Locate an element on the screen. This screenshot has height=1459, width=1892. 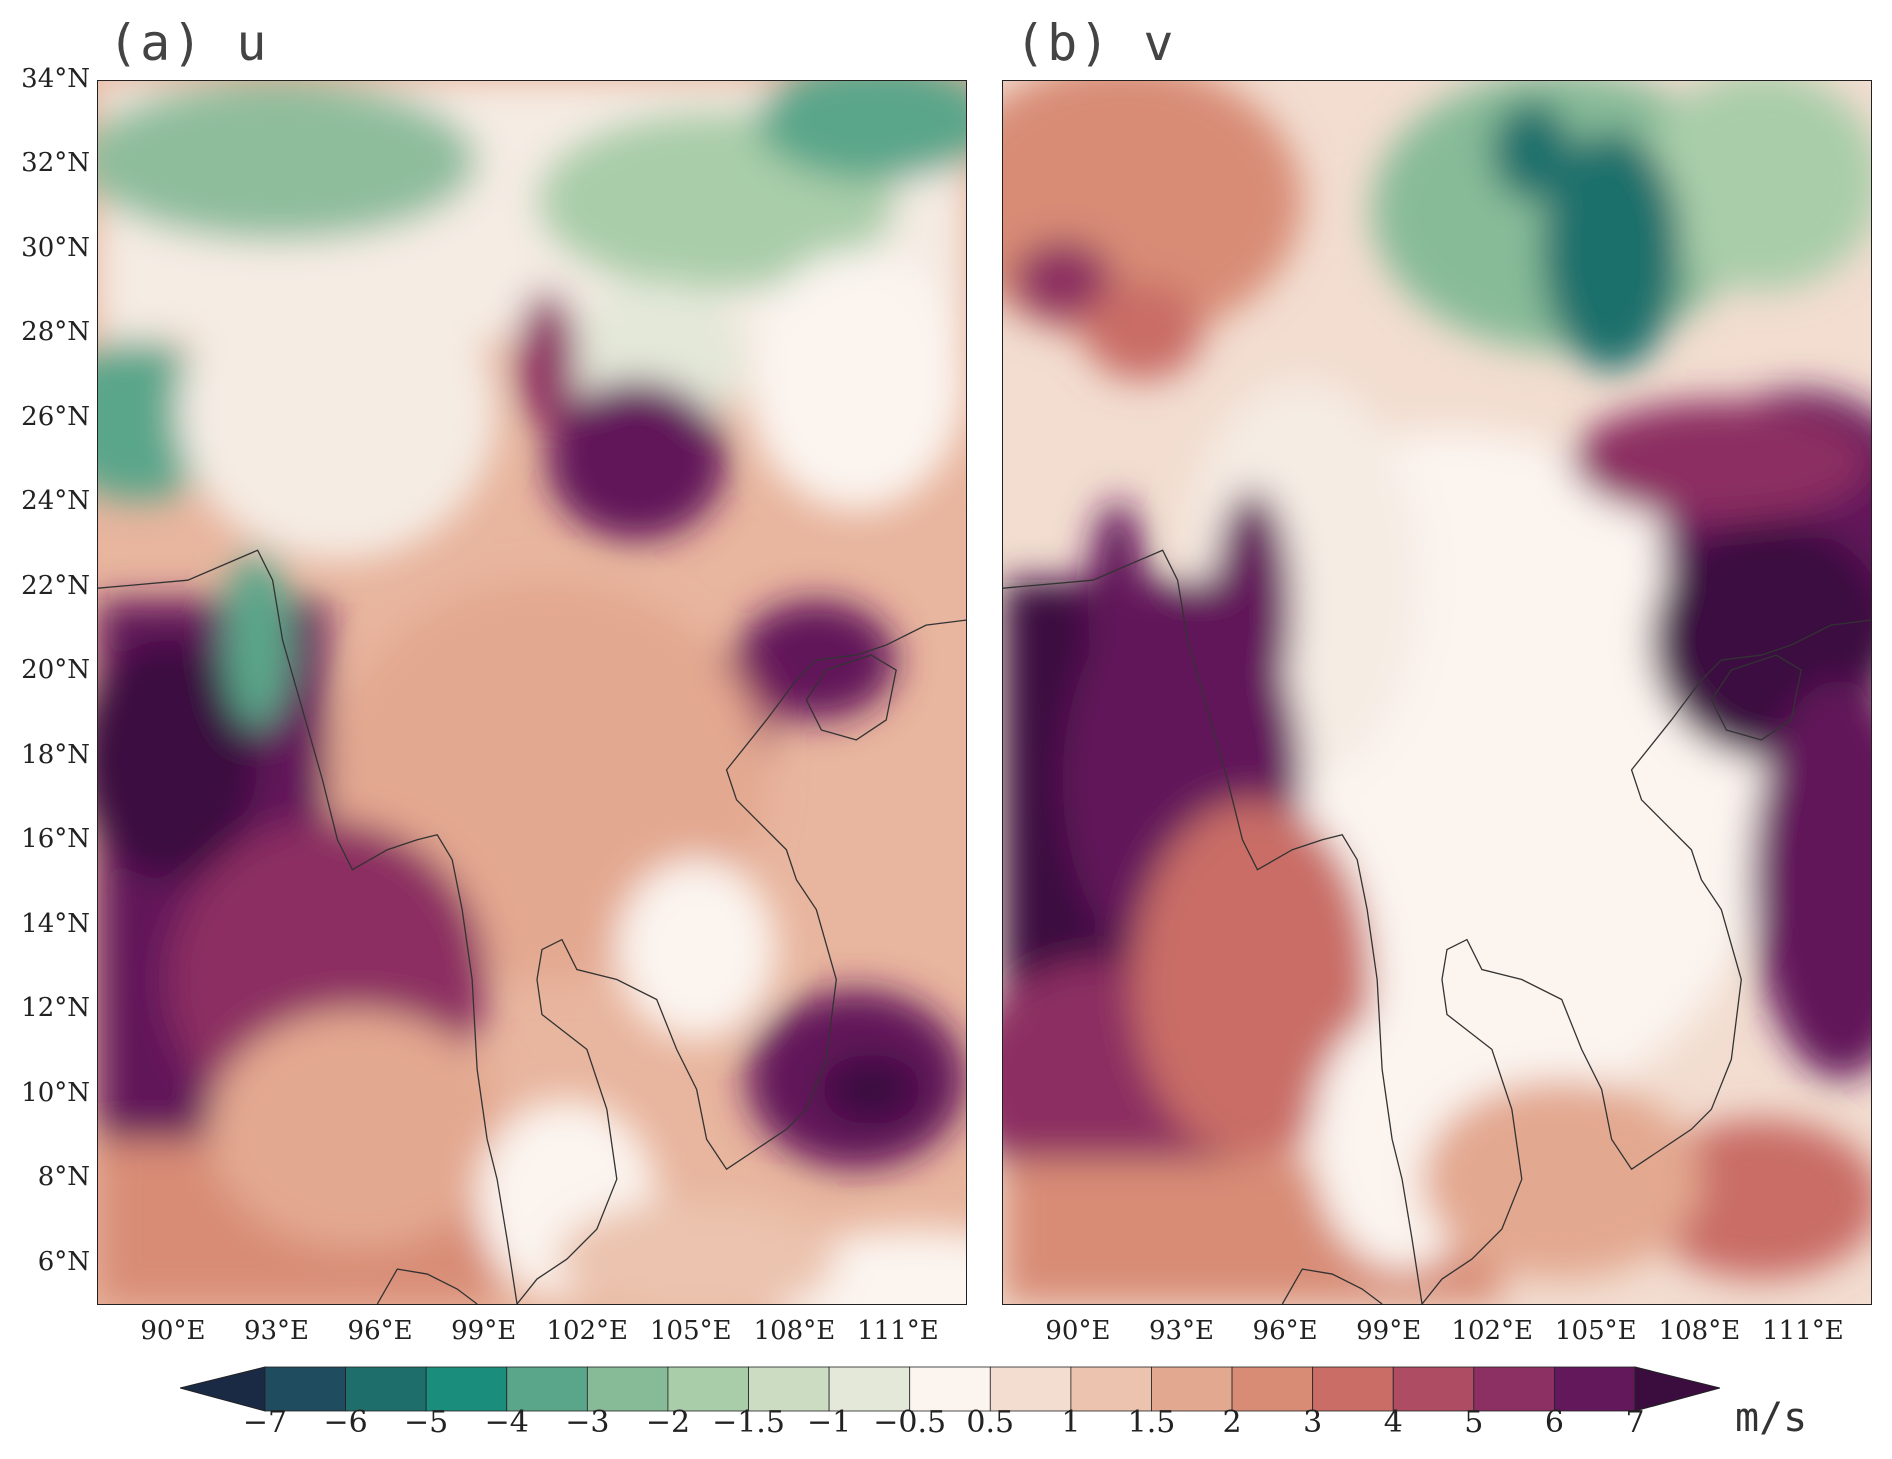
colorbar-tick-label: 6 is located at coordinates (1554, 1422).